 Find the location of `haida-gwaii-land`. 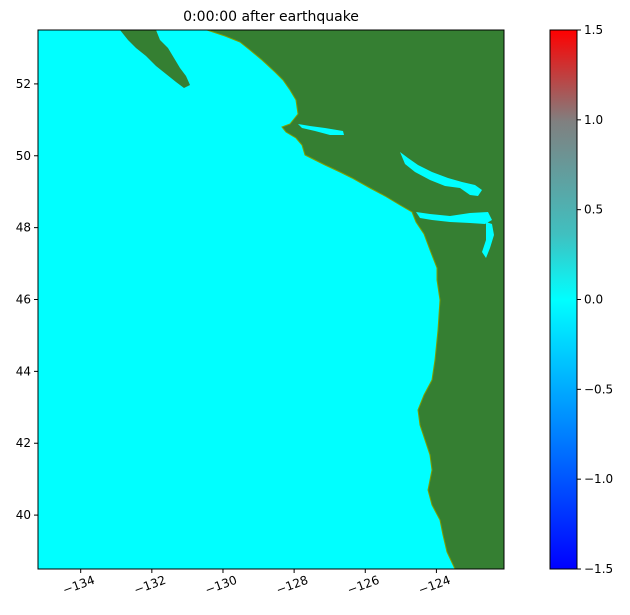

haida-gwaii-land is located at coordinates (155, 59).